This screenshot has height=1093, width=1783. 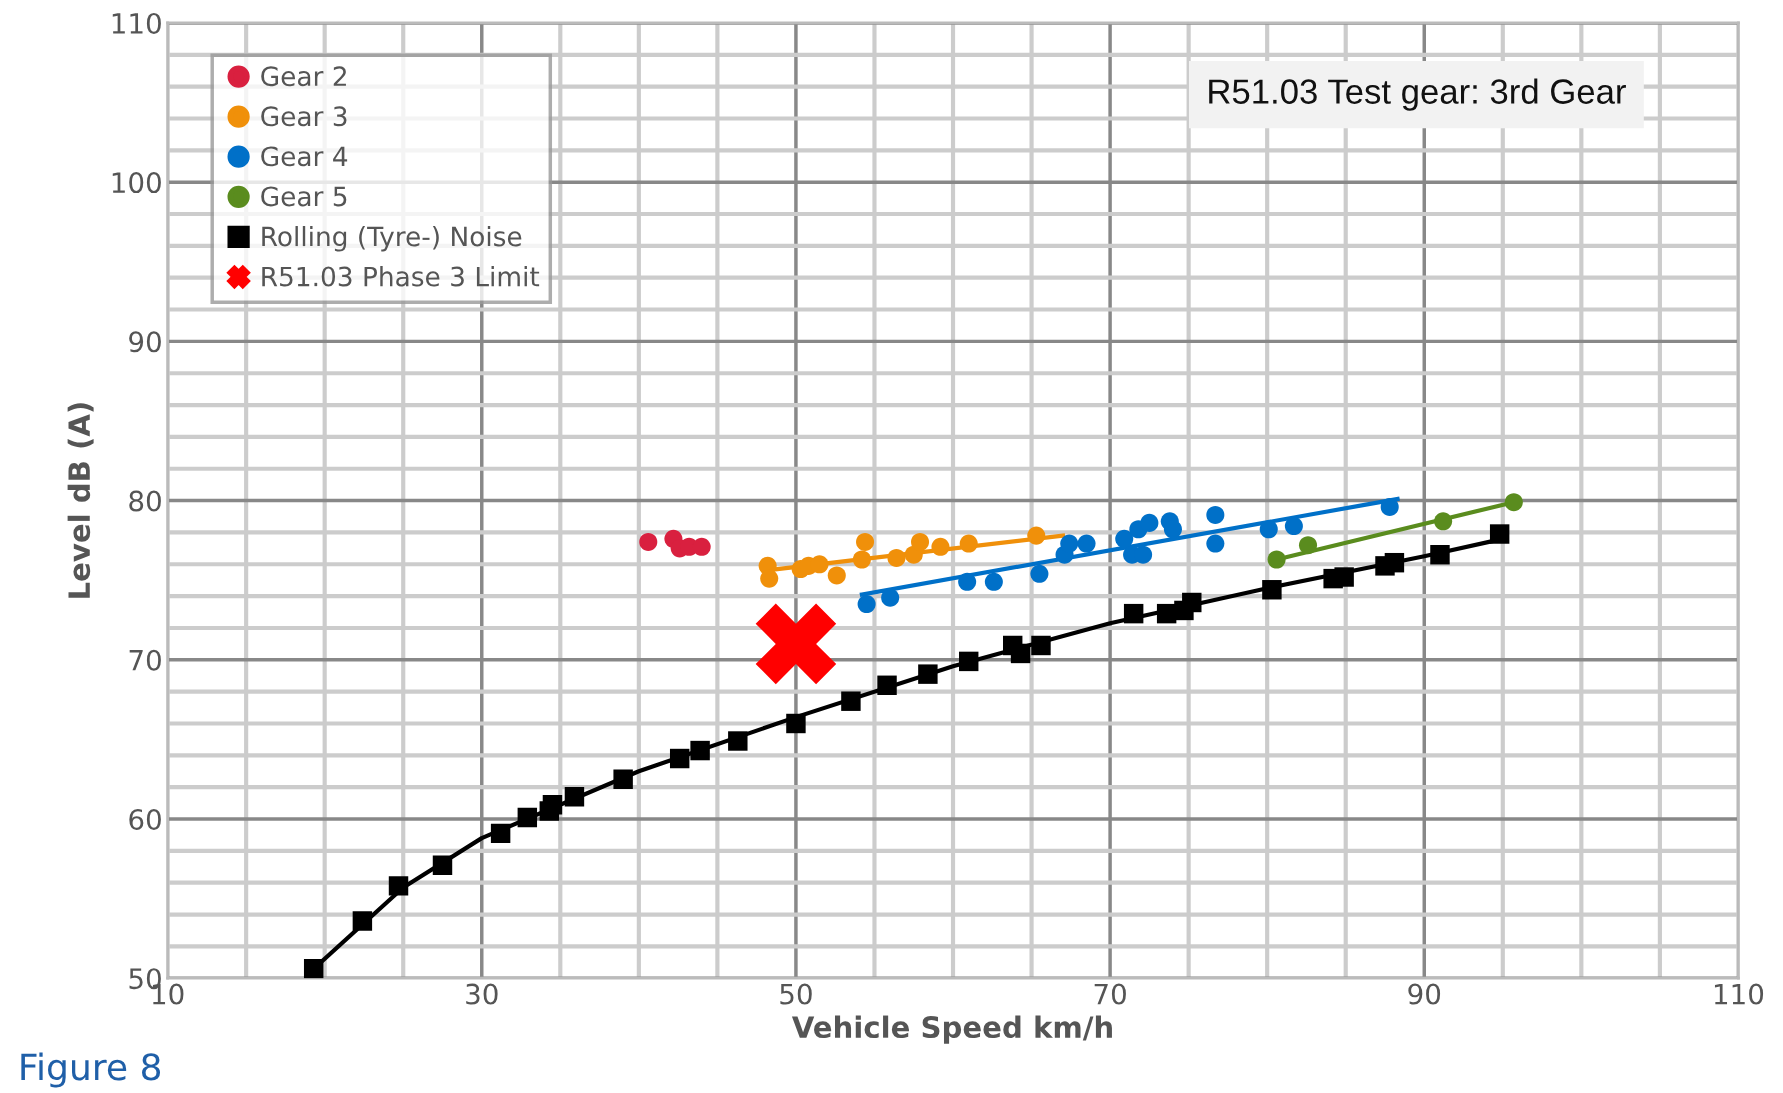 What do you see at coordinates (145, 342) in the screenshot?
I see `y-tick-label: 90` at bounding box center [145, 342].